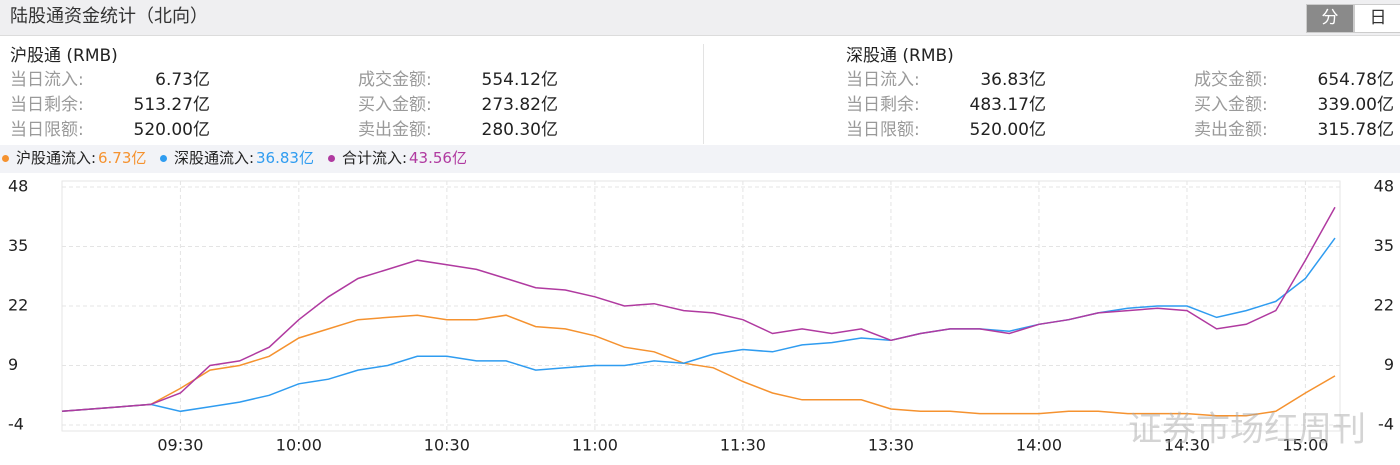 The width and height of the screenshot is (1400, 465). What do you see at coordinates (13, 364) in the screenshot?
I see `y-tick-label: 9` at bounding box center [13, 364].